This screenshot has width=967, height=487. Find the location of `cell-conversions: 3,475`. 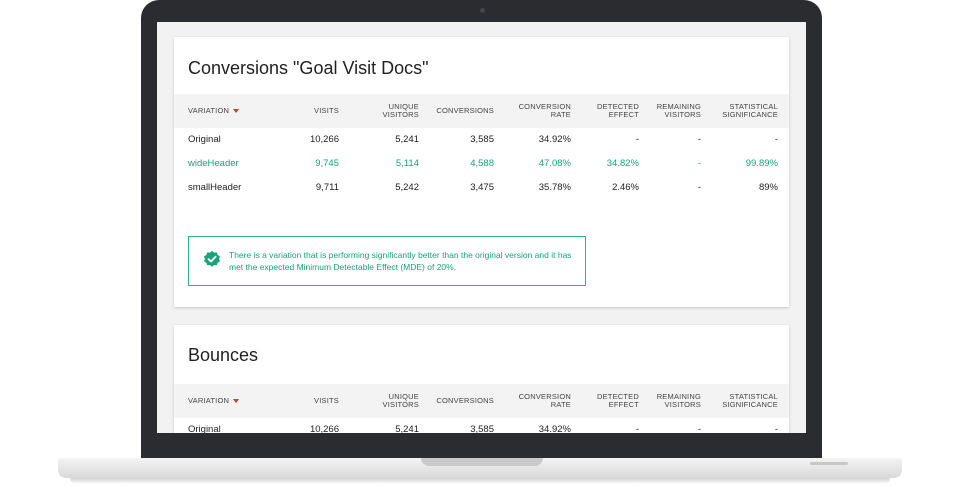

cell-conversions: 3,475 is located at coordinates (482, 187).